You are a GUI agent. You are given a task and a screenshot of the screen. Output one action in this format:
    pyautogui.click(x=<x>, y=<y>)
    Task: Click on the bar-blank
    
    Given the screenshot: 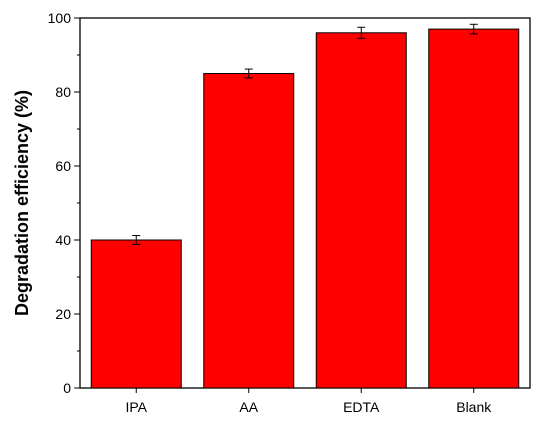 What is the action you would take?
    pyautogui.click(x=474, y=208)
    